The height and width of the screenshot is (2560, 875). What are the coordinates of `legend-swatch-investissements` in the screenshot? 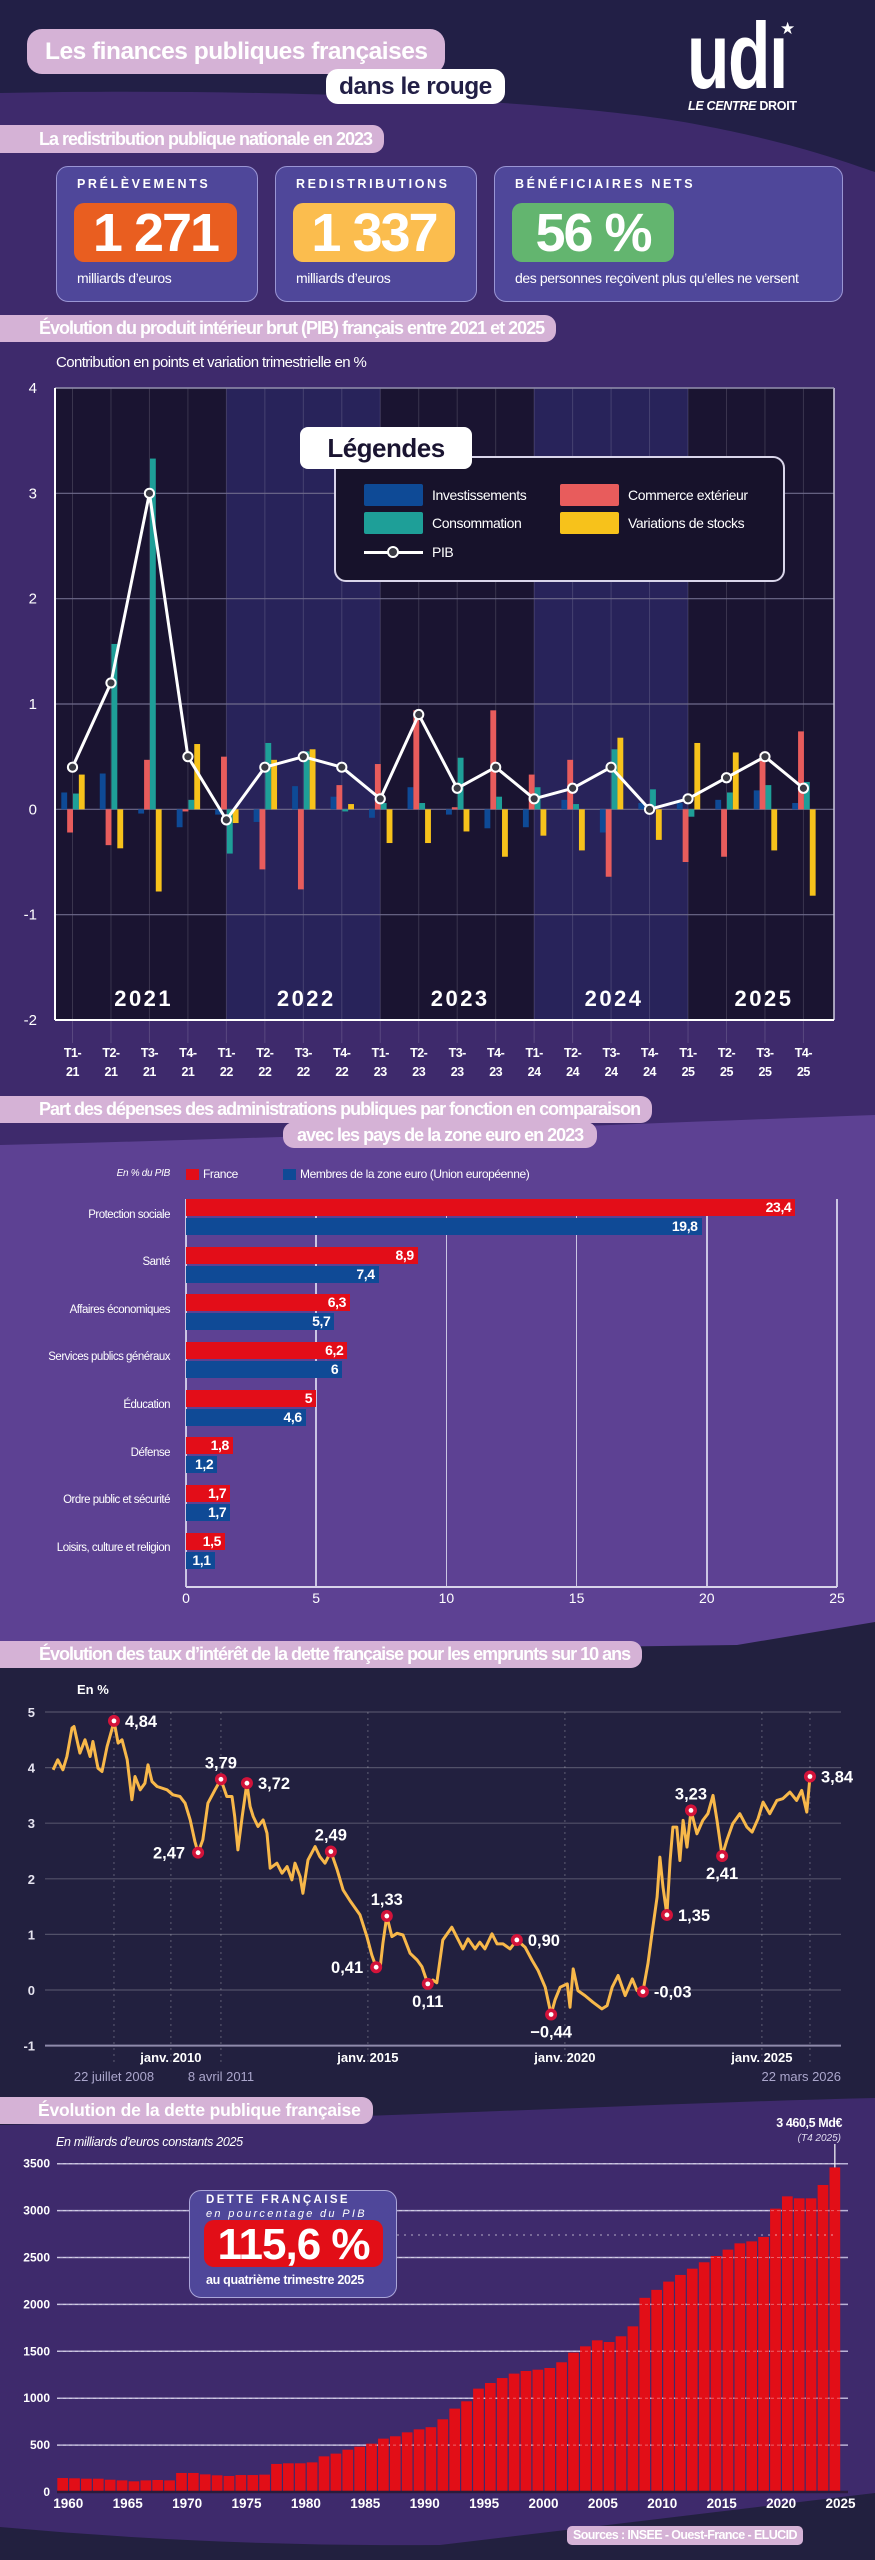 It's located at (393, 495).